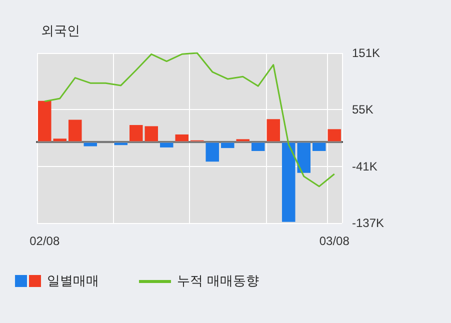 This screenshot has width=451, height=323. Describe the element at coordinates (368, 223) in the screenshot. I see `y-tick-label: -137K` at that location.